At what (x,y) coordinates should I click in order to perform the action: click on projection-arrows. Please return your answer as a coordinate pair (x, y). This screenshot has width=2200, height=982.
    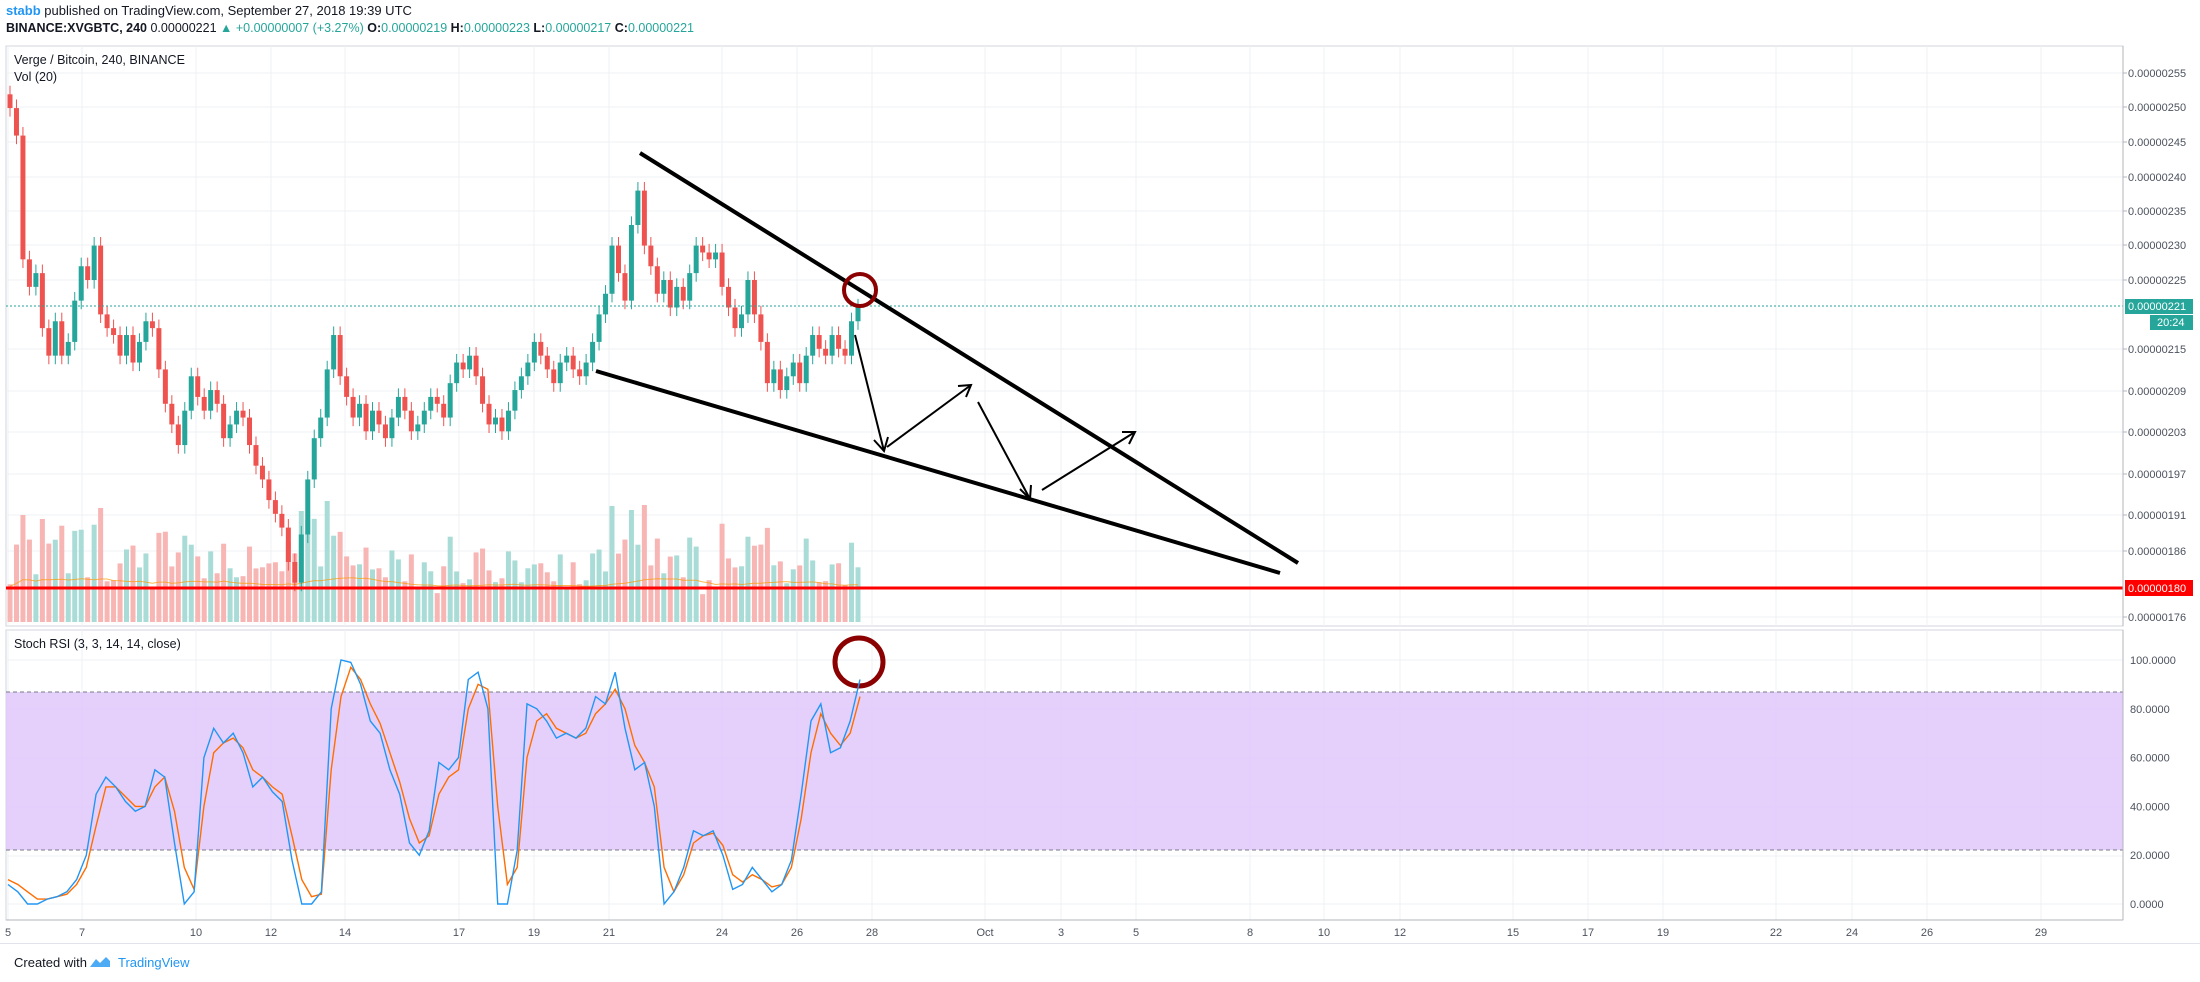
    Looking at the image, I should click on (995, 418).